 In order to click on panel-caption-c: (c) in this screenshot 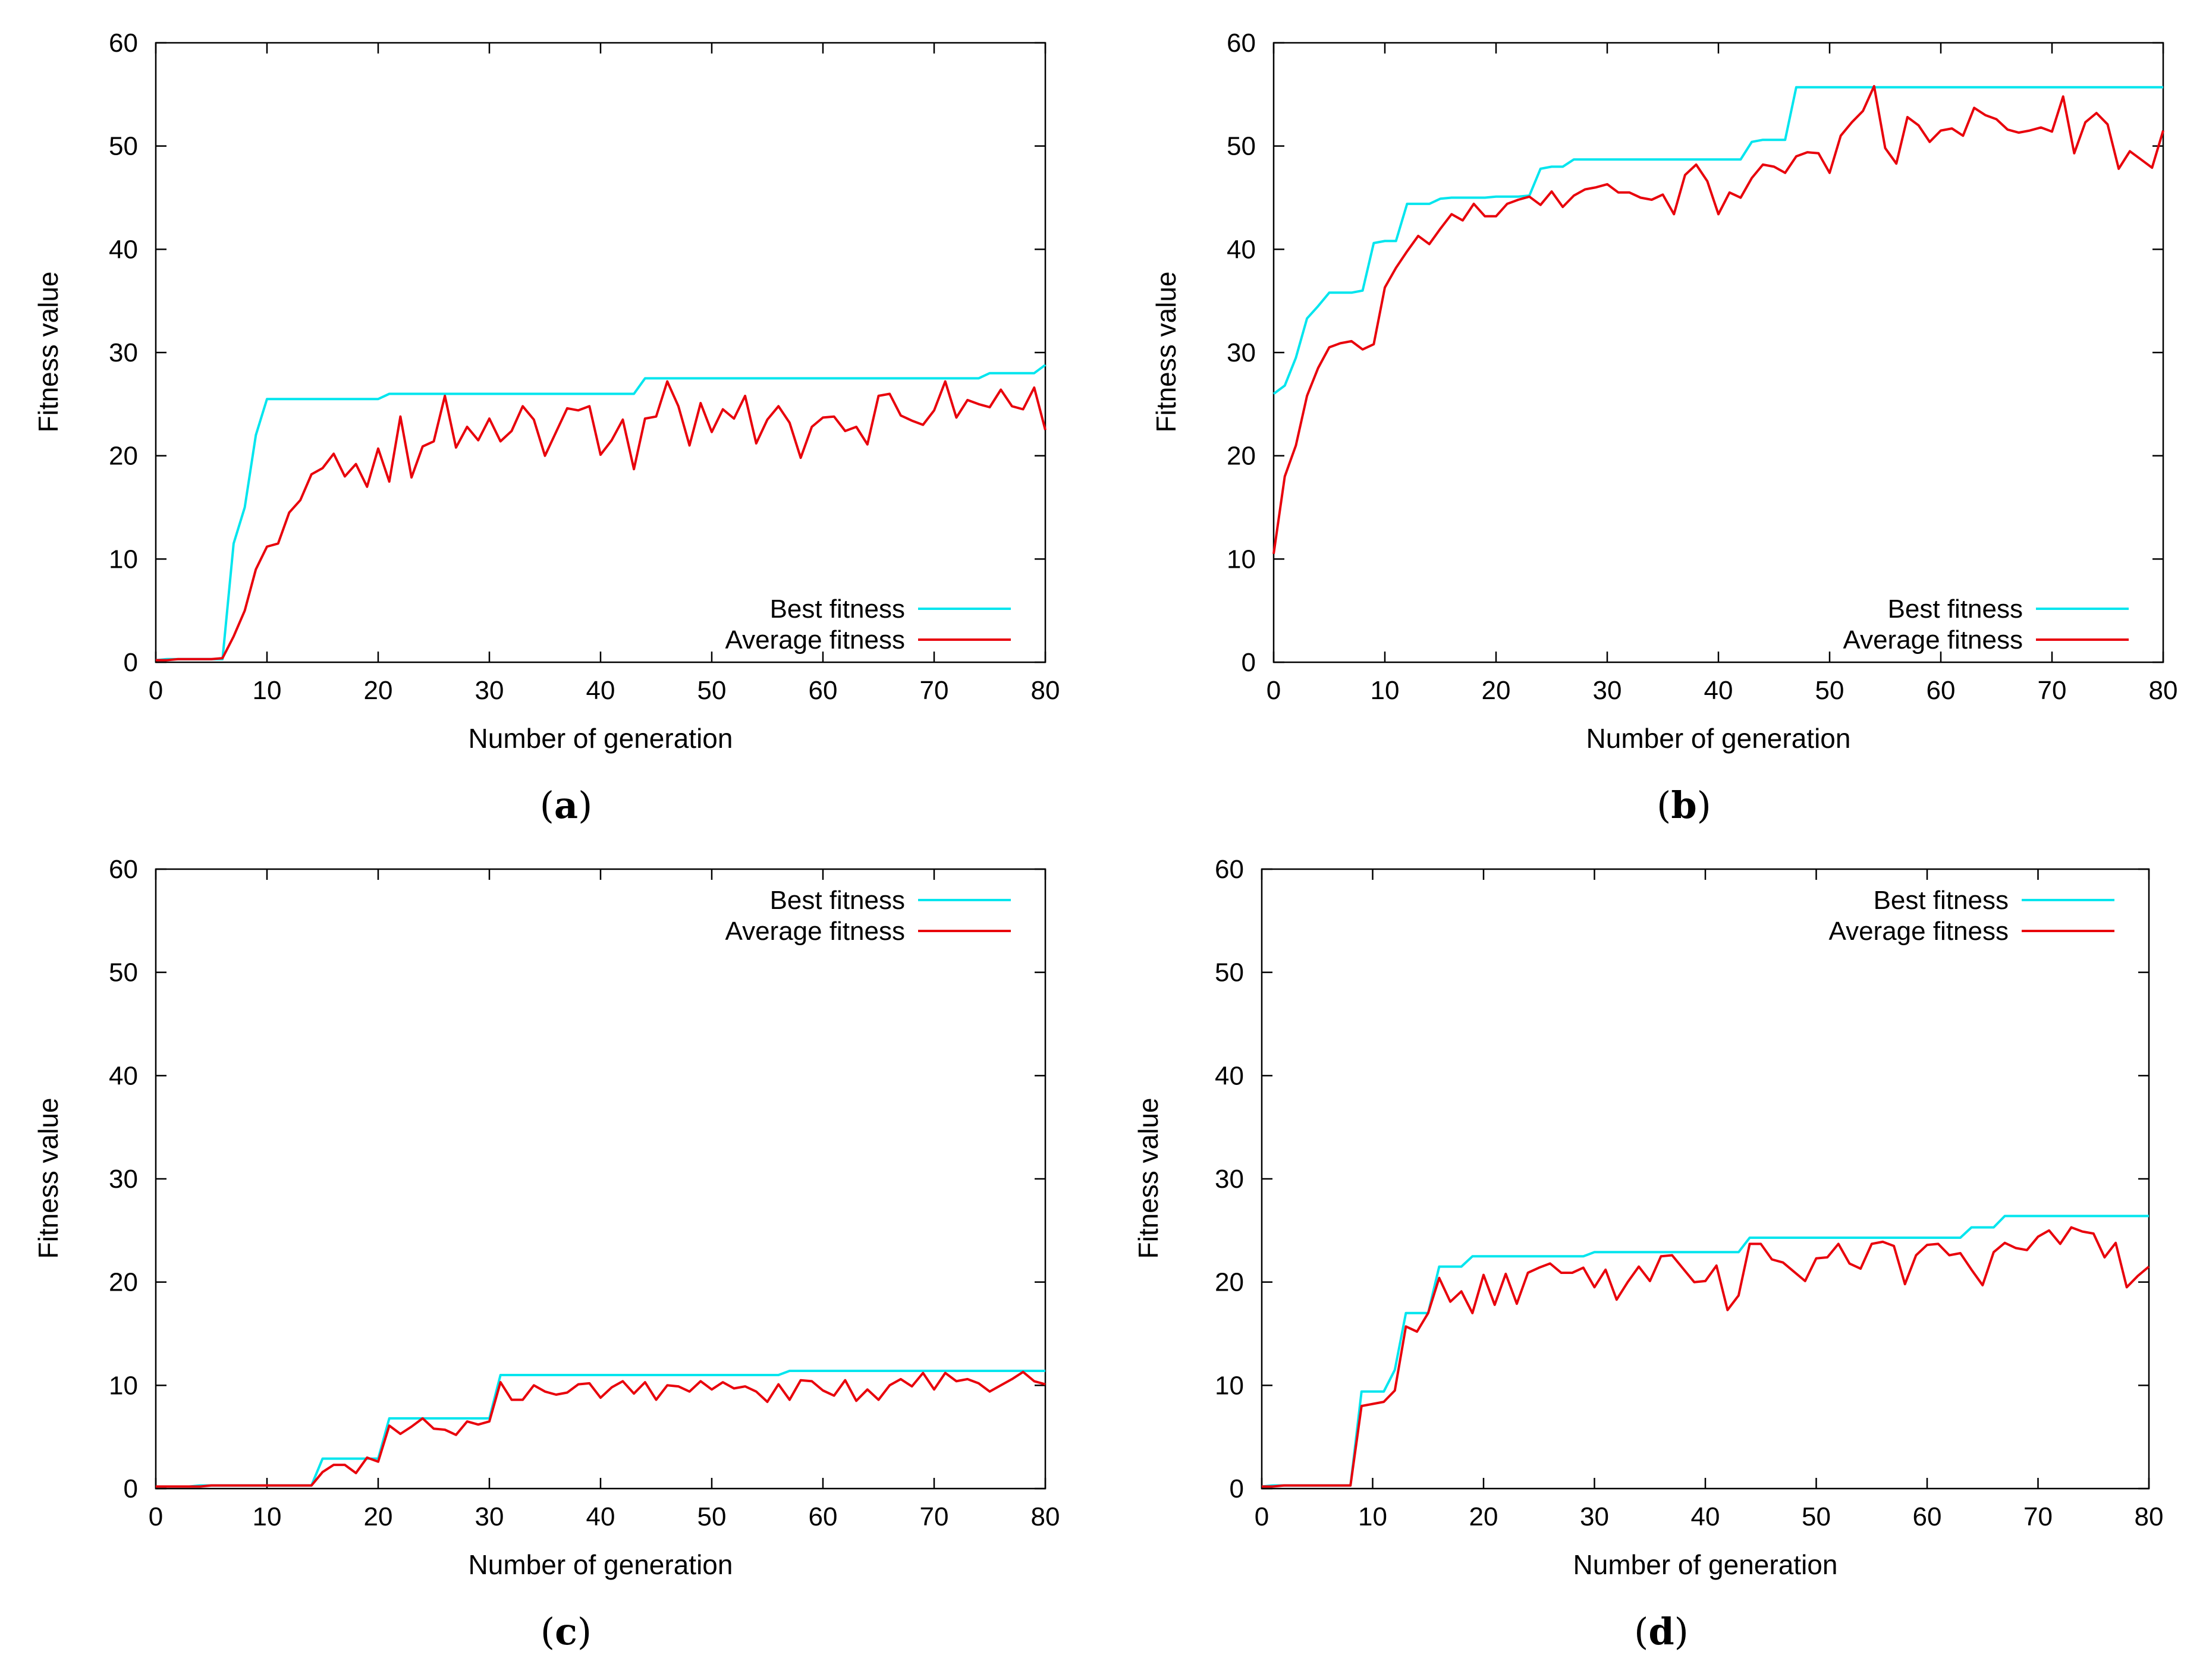, I will do `click(566, 1631)`.